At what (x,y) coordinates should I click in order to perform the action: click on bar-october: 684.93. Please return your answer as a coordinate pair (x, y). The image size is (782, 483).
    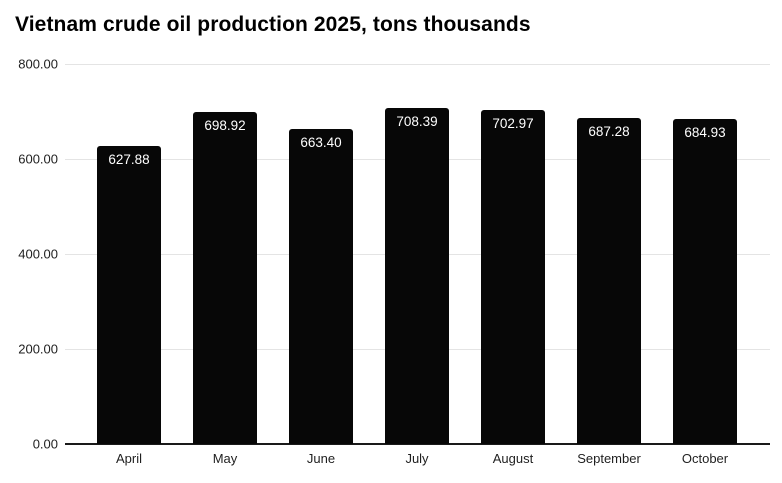
    Looking at the image, I should click on (705, 281).